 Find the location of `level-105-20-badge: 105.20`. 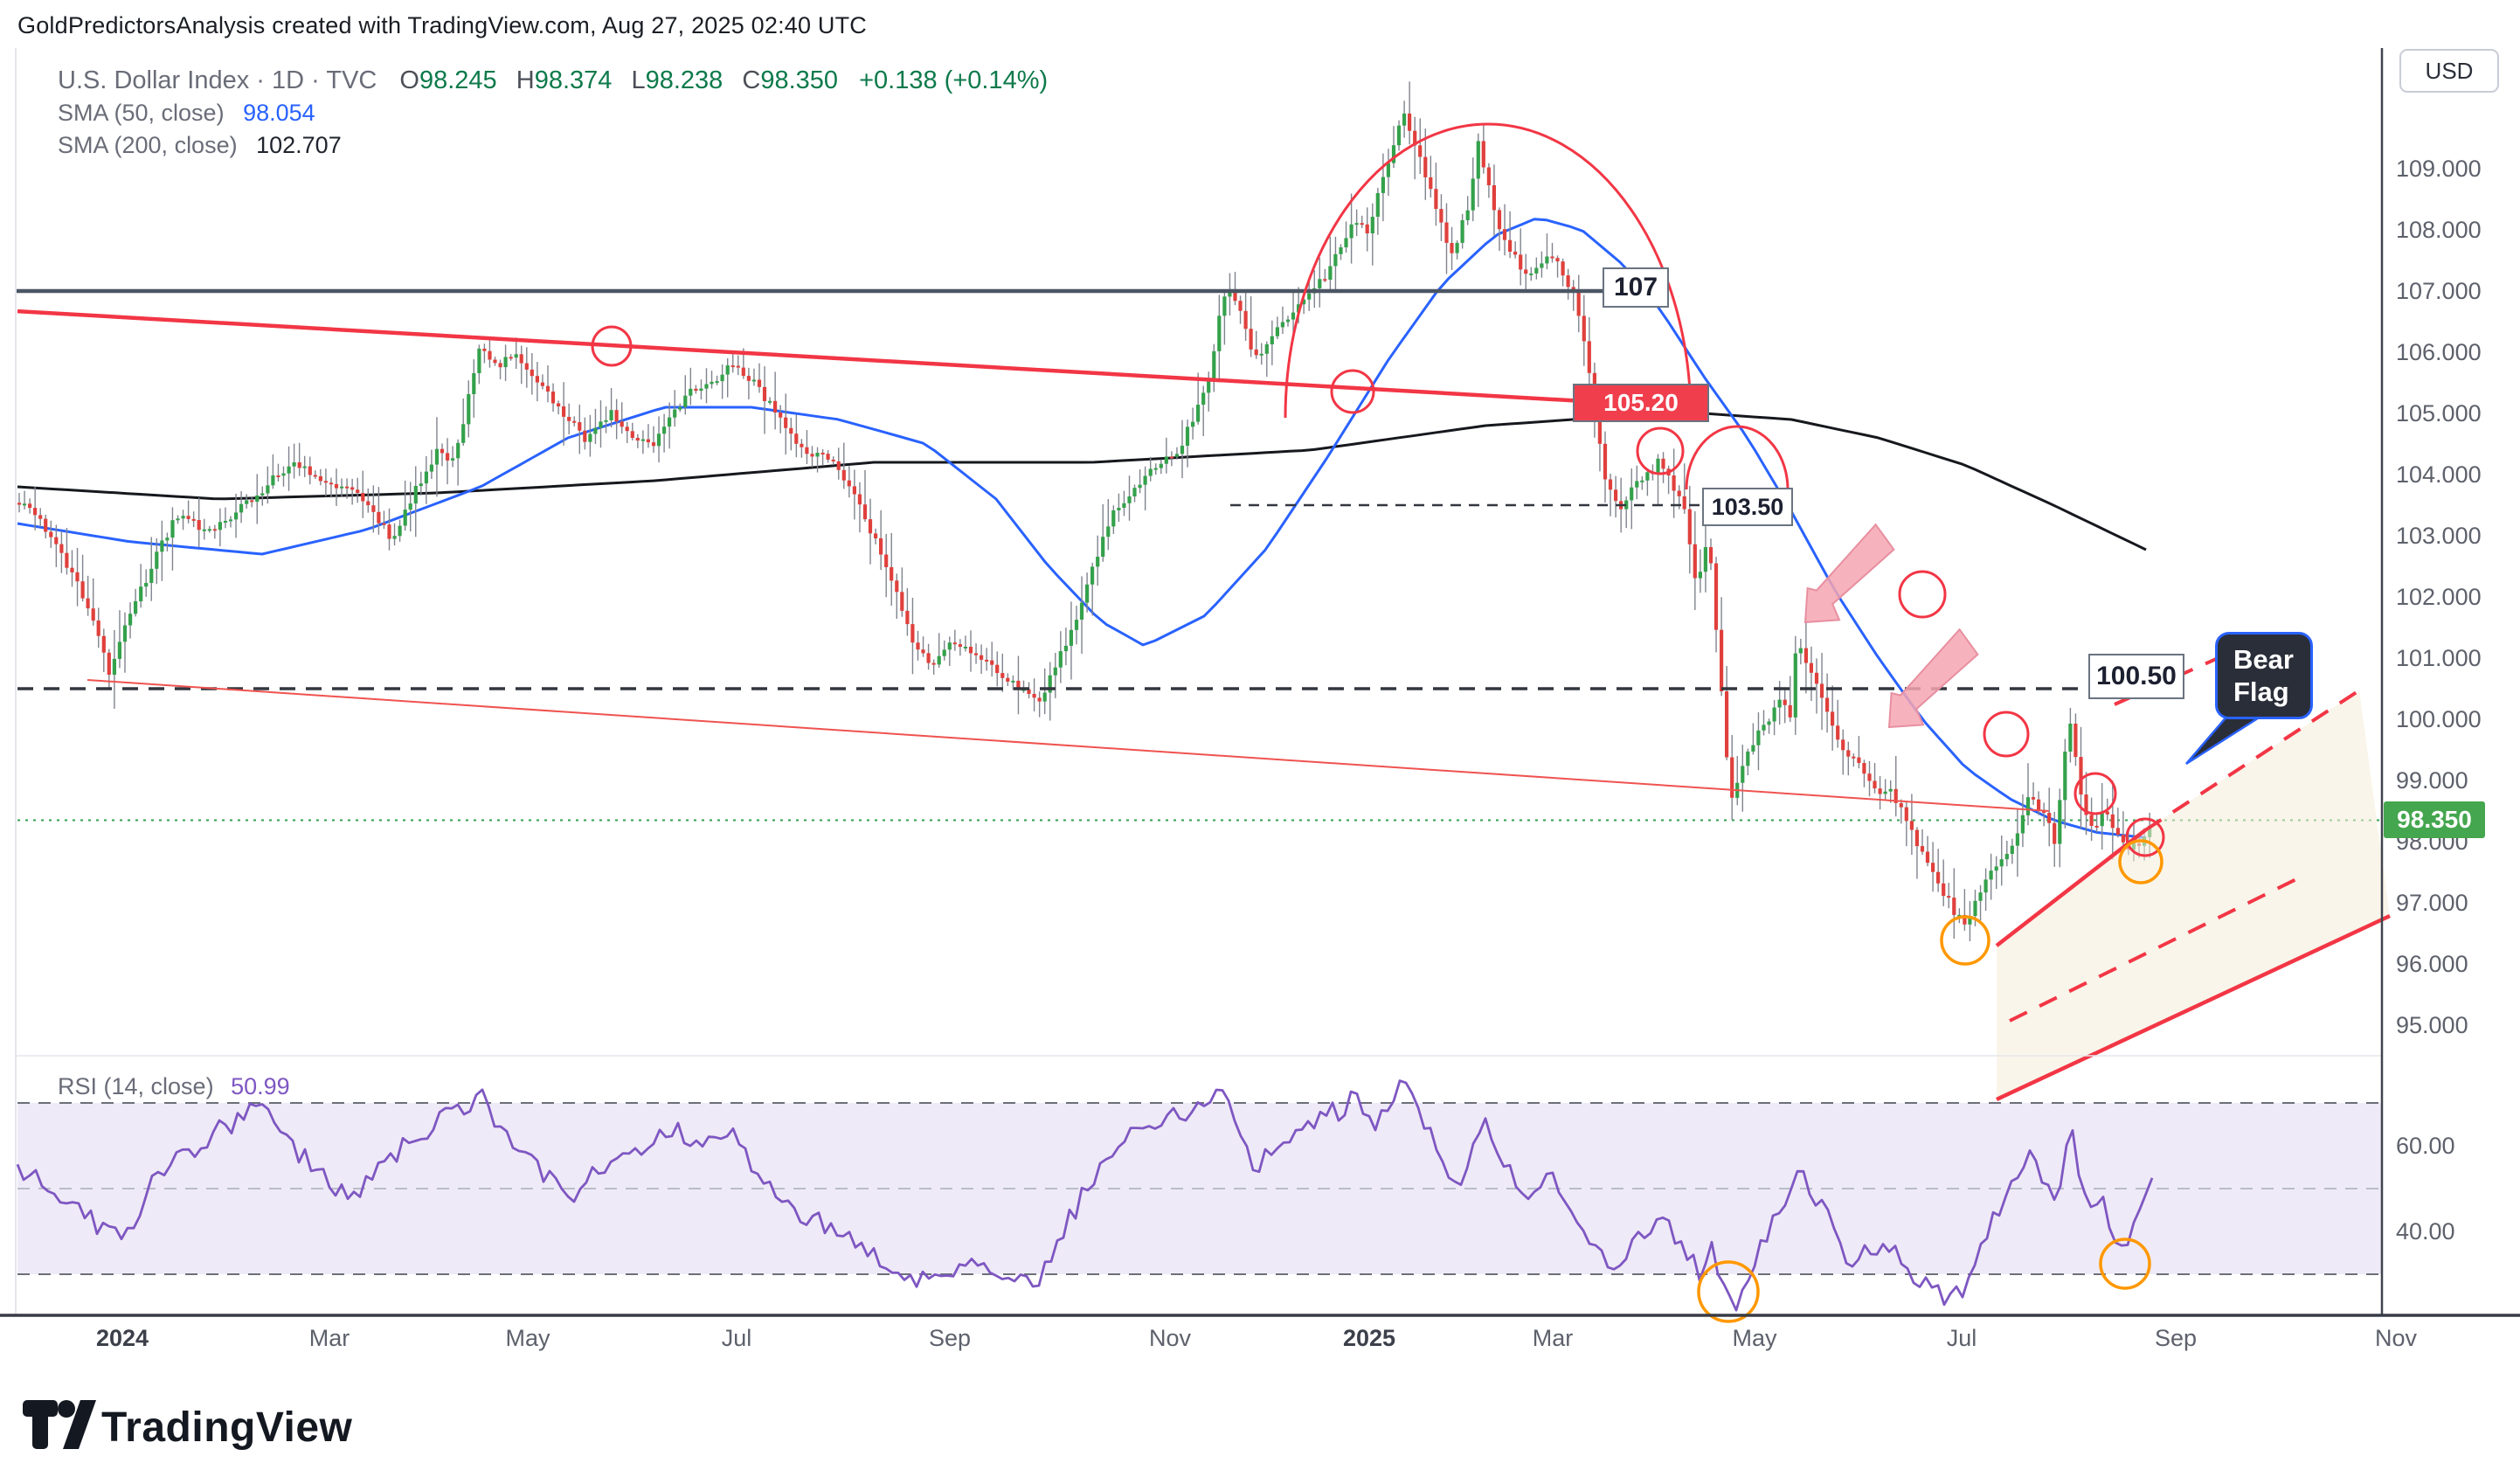

level-105-20-badge: 105.20 is located at coordinates (1641, 403).